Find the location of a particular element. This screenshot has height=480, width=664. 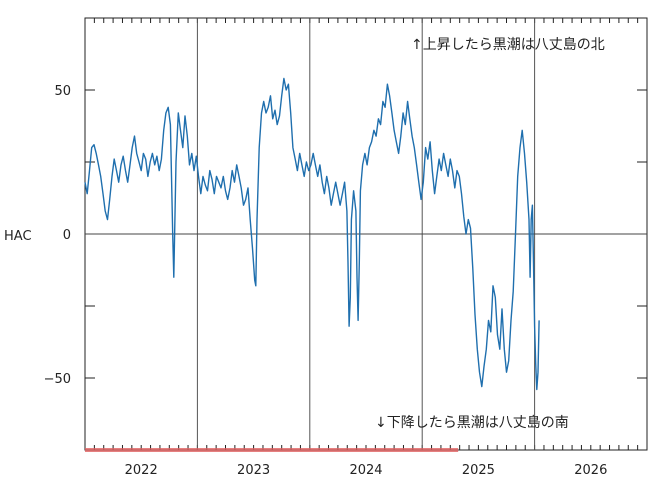

x-tick-label: 2023 is located at coordinates (253, 470).